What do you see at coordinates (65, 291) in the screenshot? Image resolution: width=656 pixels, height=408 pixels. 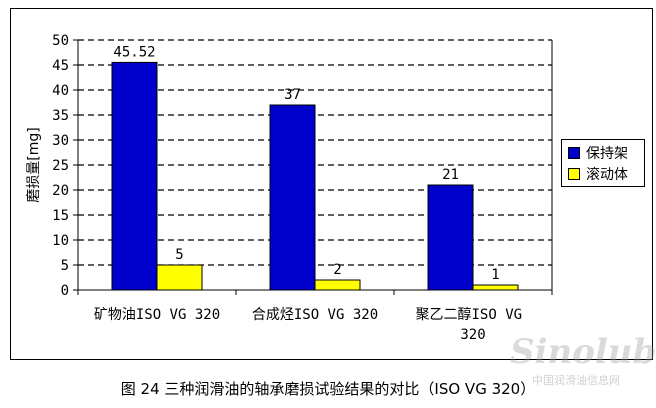 I see `y-tick-label: 0` at bounding box center [65, 291].